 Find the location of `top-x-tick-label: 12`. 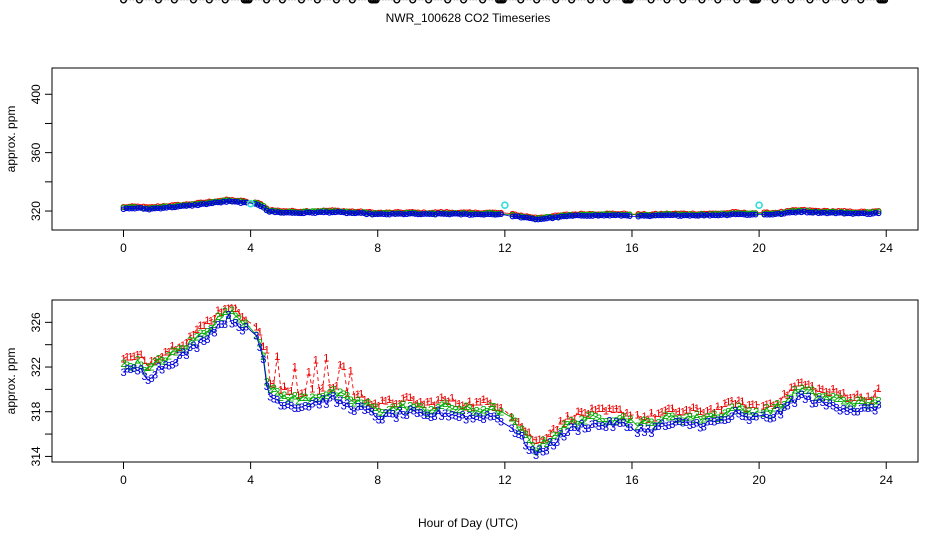

top-x-tick-label: 12 is located at coordinates (505, 248).